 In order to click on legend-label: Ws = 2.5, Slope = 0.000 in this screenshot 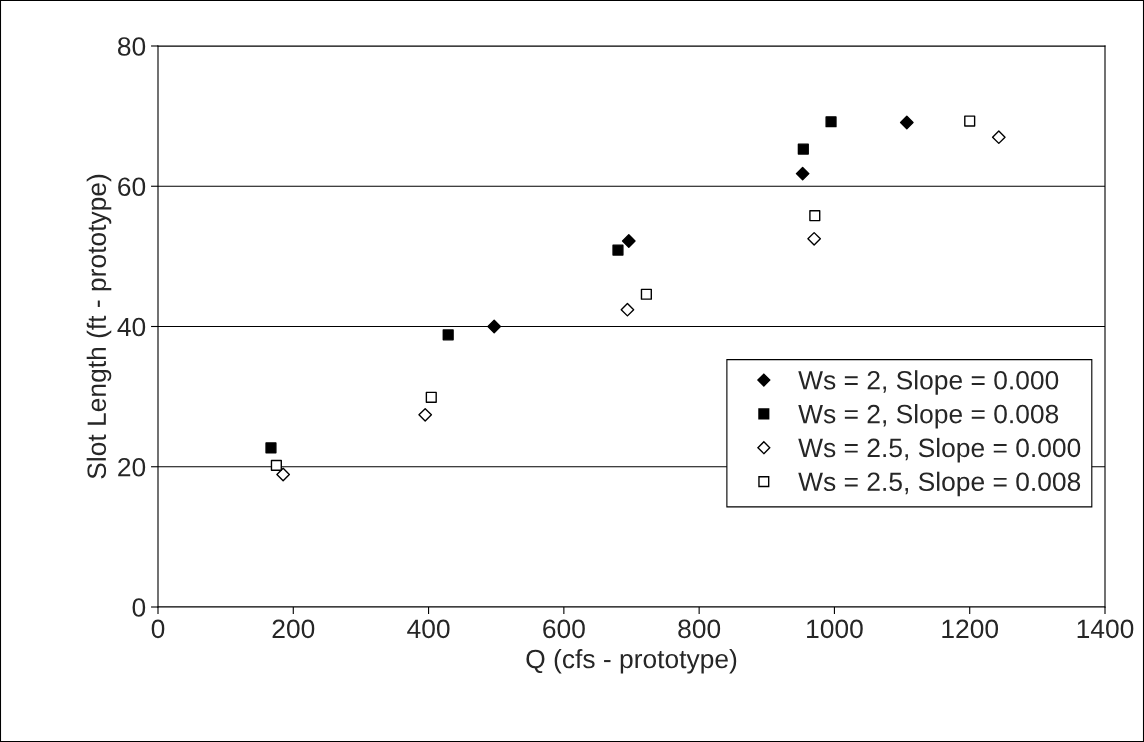, I will do `click(939, 450)`.